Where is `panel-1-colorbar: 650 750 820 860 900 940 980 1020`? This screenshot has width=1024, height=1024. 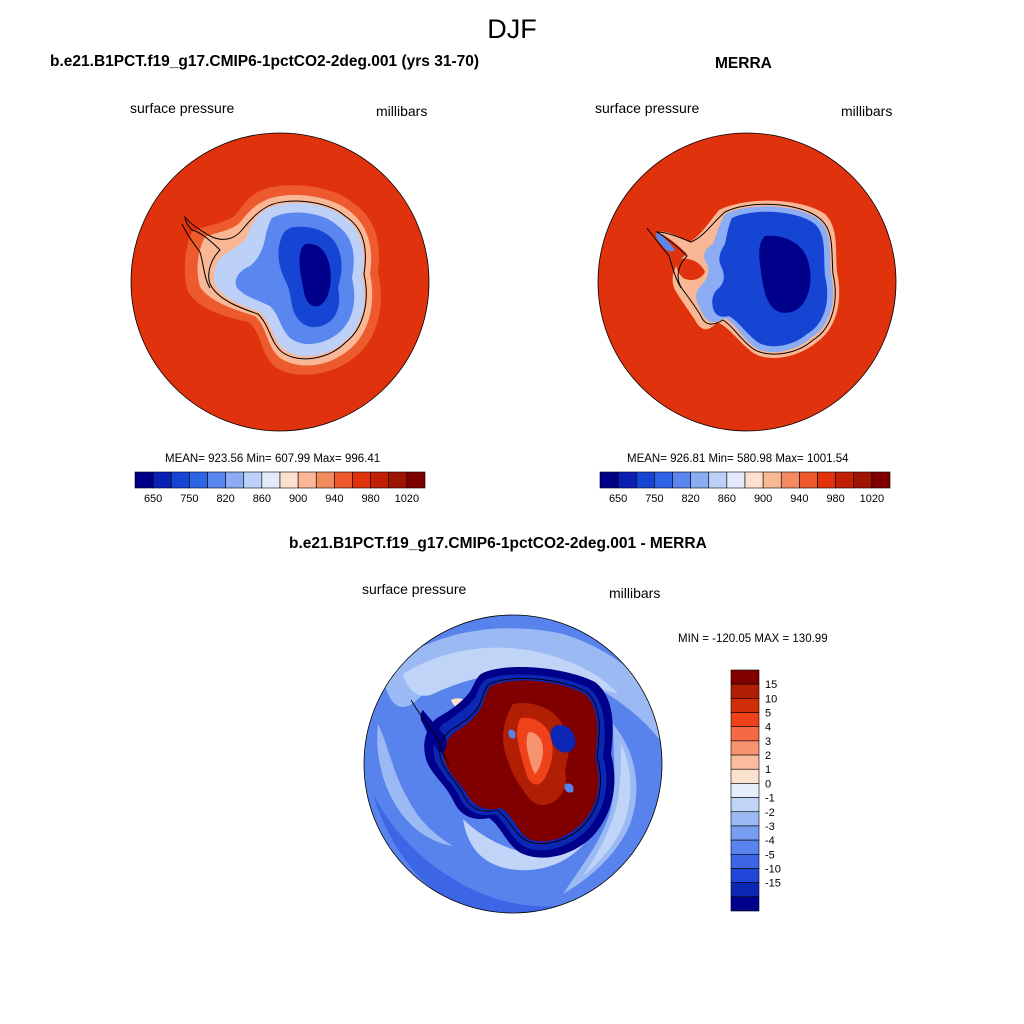
panel-1-colorbar: 650 750 820 860 900 940 980 1020 is located at coordinates (280, 488).